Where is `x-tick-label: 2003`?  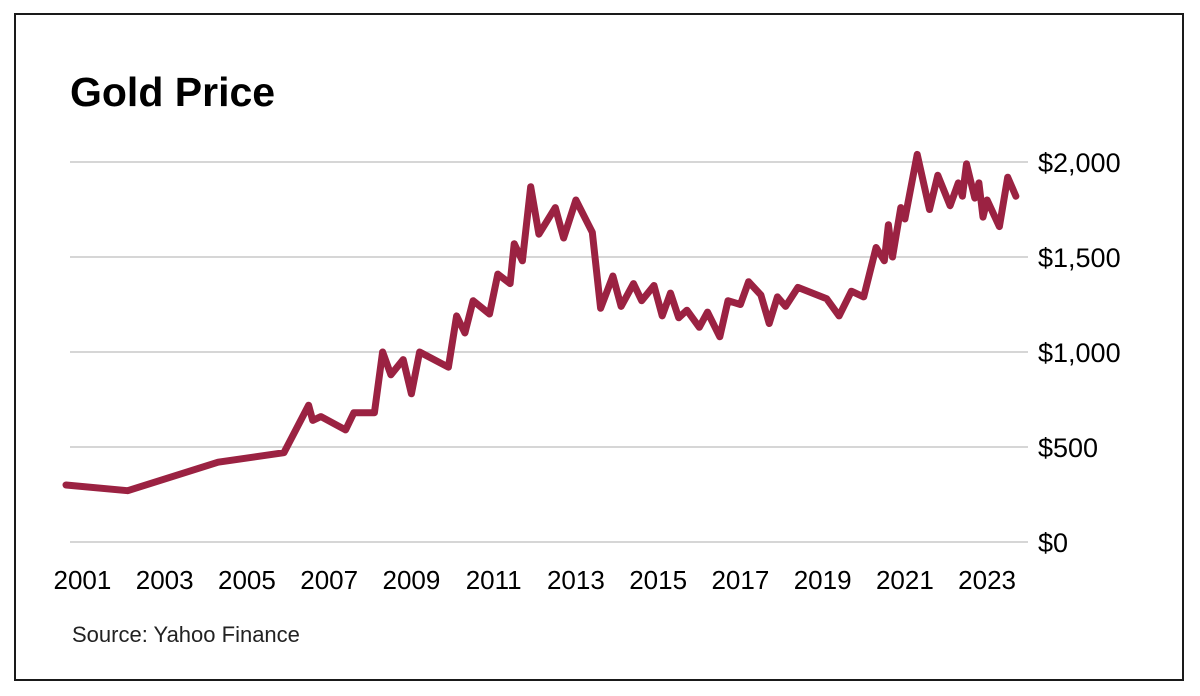 x-tick-label: 2003 is located at coordinates (165, 580).